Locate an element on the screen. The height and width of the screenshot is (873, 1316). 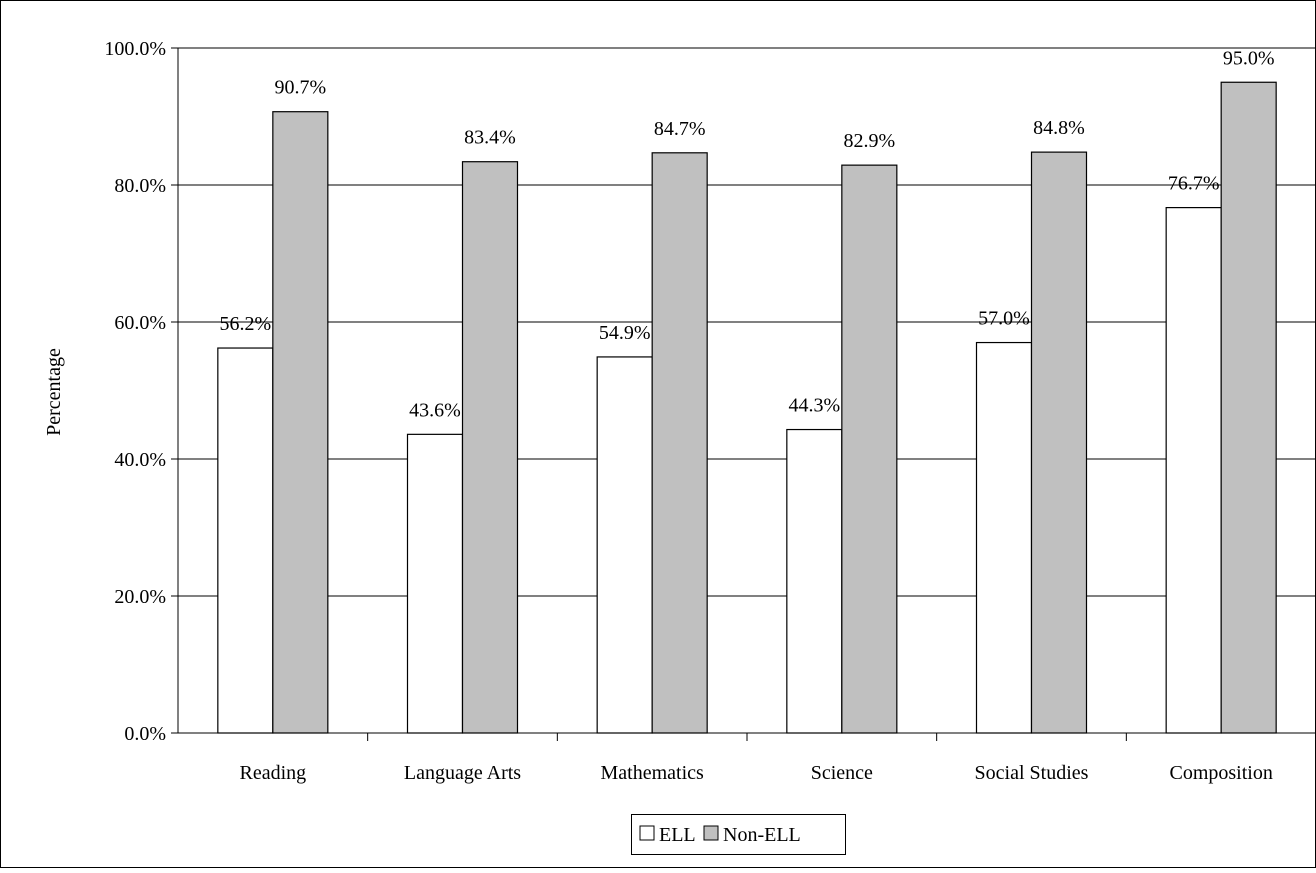
x-tick-label: Reading is located at coordinates (273, 773).